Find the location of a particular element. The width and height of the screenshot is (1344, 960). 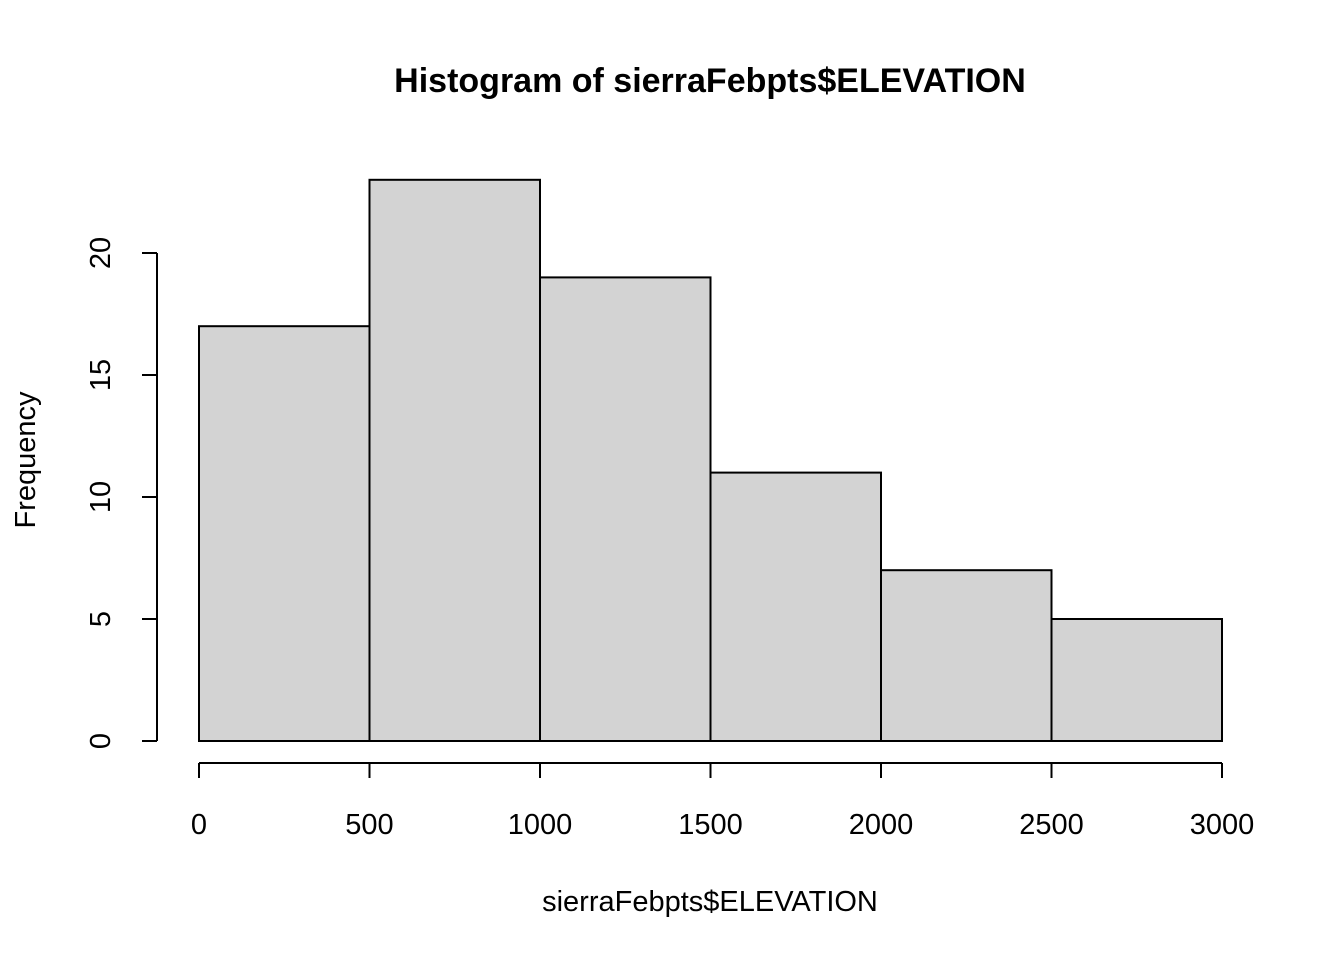

x-axis: 0 500 1000 1500 2000 2500 3000 is located at coordinates (723, 801).